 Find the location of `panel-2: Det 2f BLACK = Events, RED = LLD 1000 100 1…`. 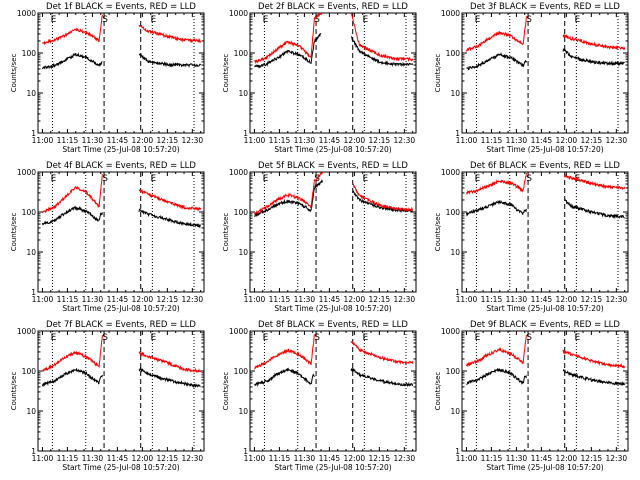

panel-2: Det 2f BLACK = Events, RED = LLD 1000 100 1… is located at coordinates (319, 78).